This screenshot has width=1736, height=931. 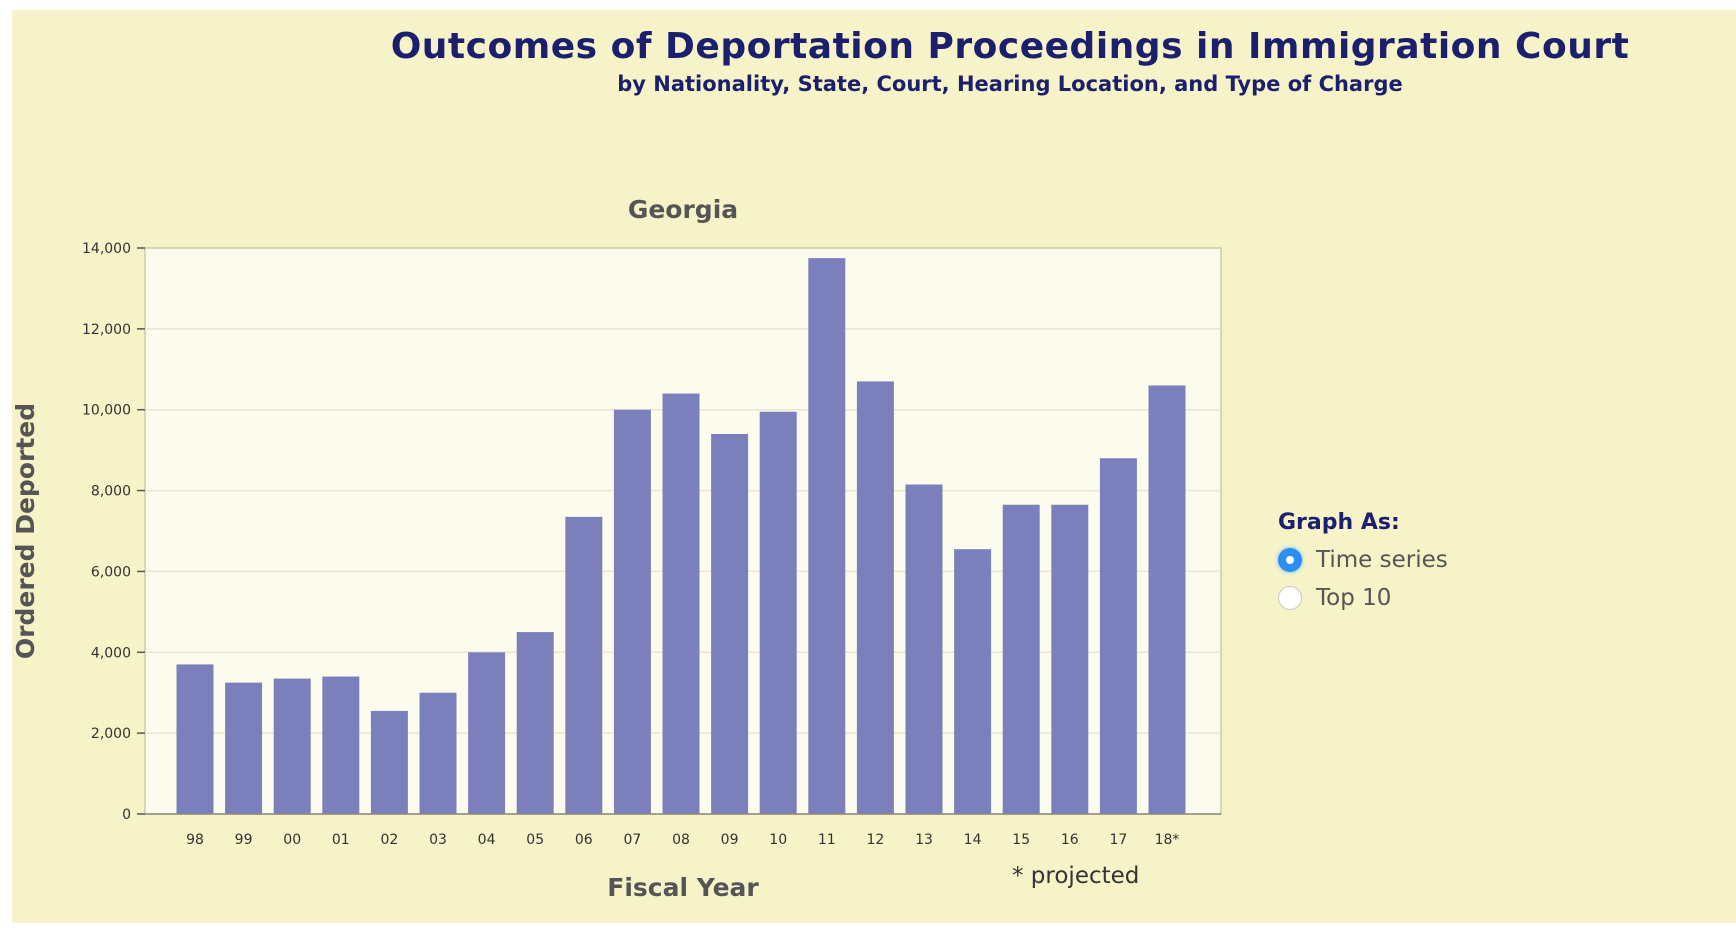 I want to click on x-tick-label: 05, so click(x=535, y=840).